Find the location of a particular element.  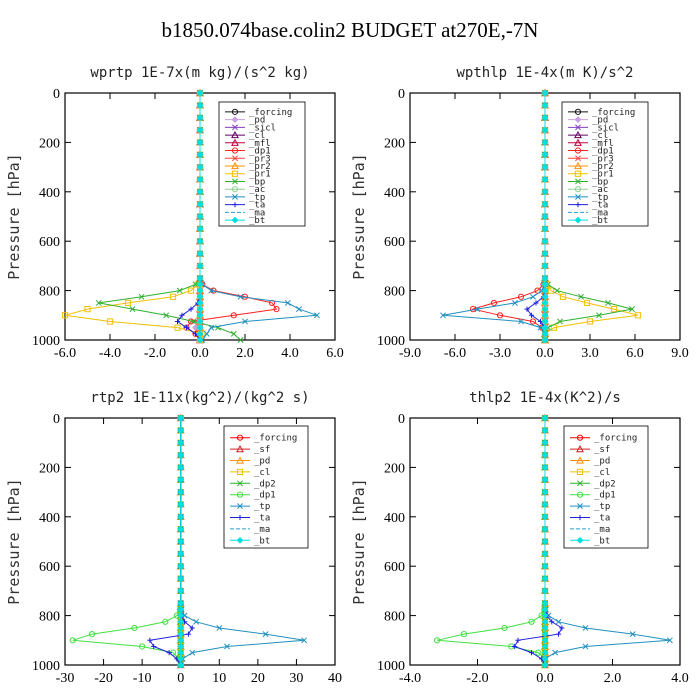

legend-label: _tp is located at coordinates (602, 507).